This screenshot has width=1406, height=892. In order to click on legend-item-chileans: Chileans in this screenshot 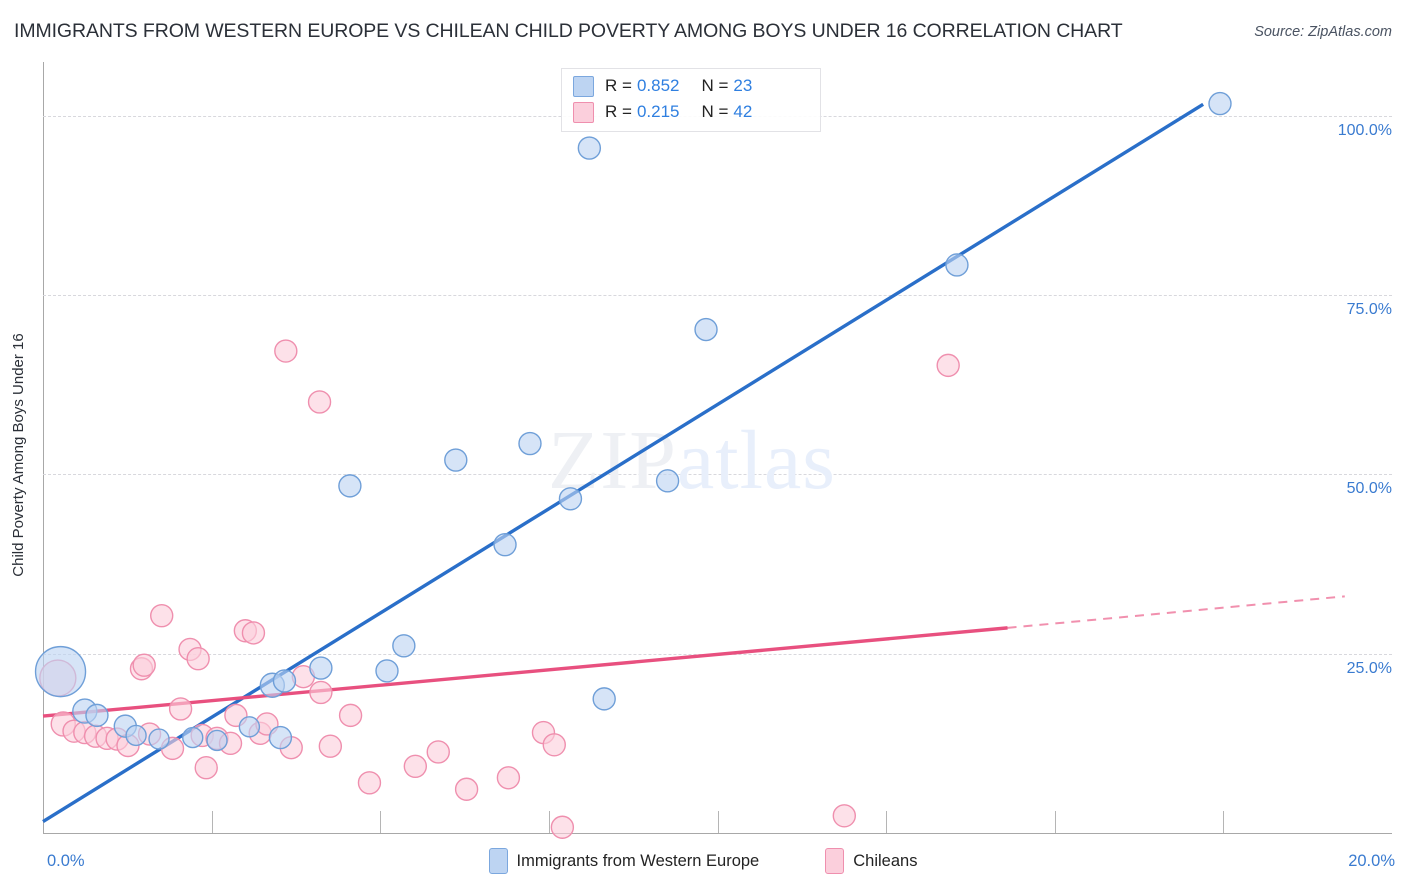, I will do `click(871, 861)`.